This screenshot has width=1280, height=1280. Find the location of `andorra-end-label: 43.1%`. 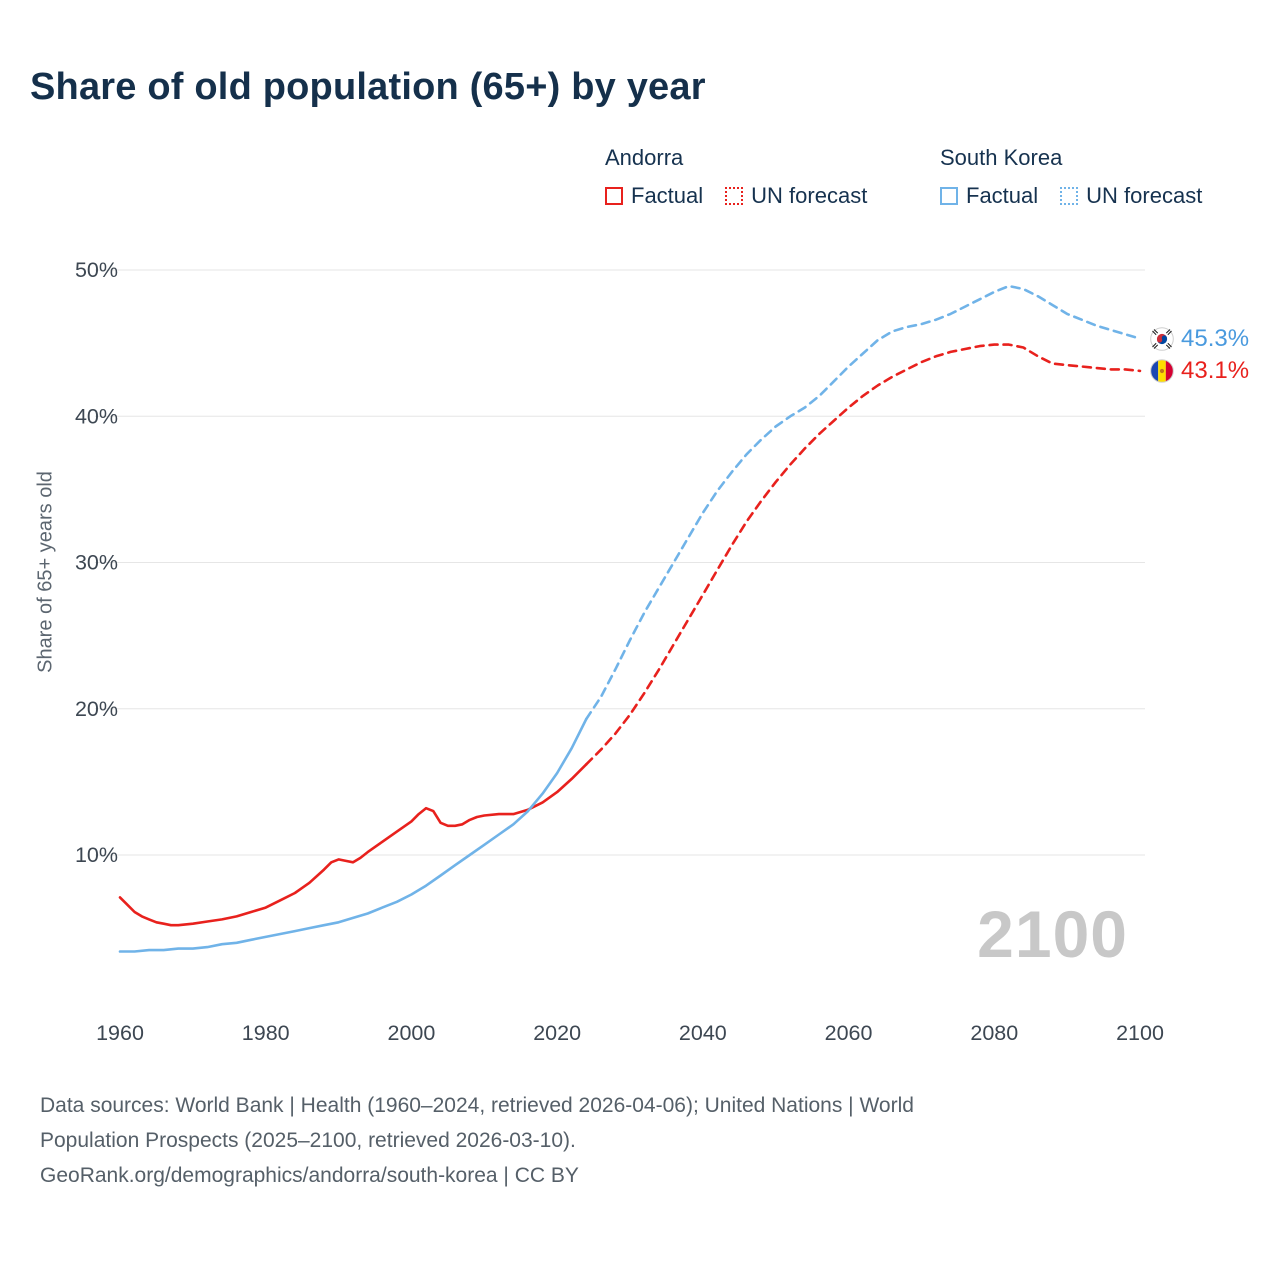

andorra-end-label: 43.1% is located at coordinates (1199, 371).